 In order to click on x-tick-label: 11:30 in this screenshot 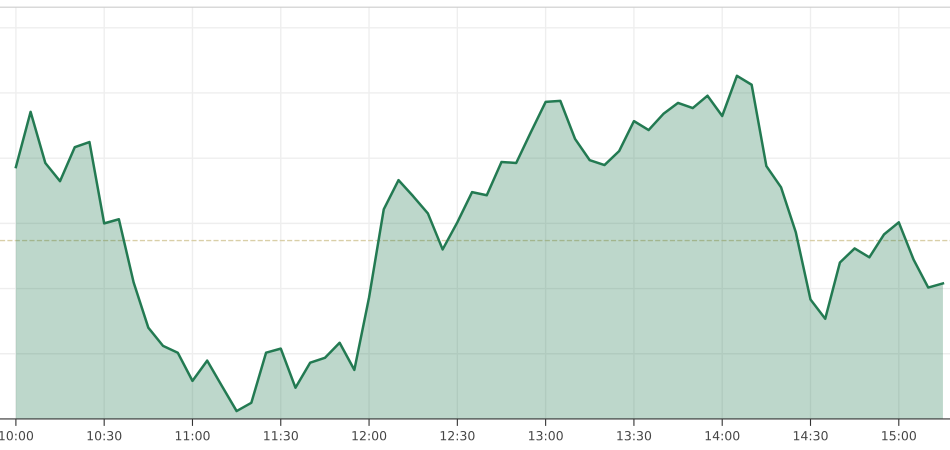, I will do `click(281, 435)`.